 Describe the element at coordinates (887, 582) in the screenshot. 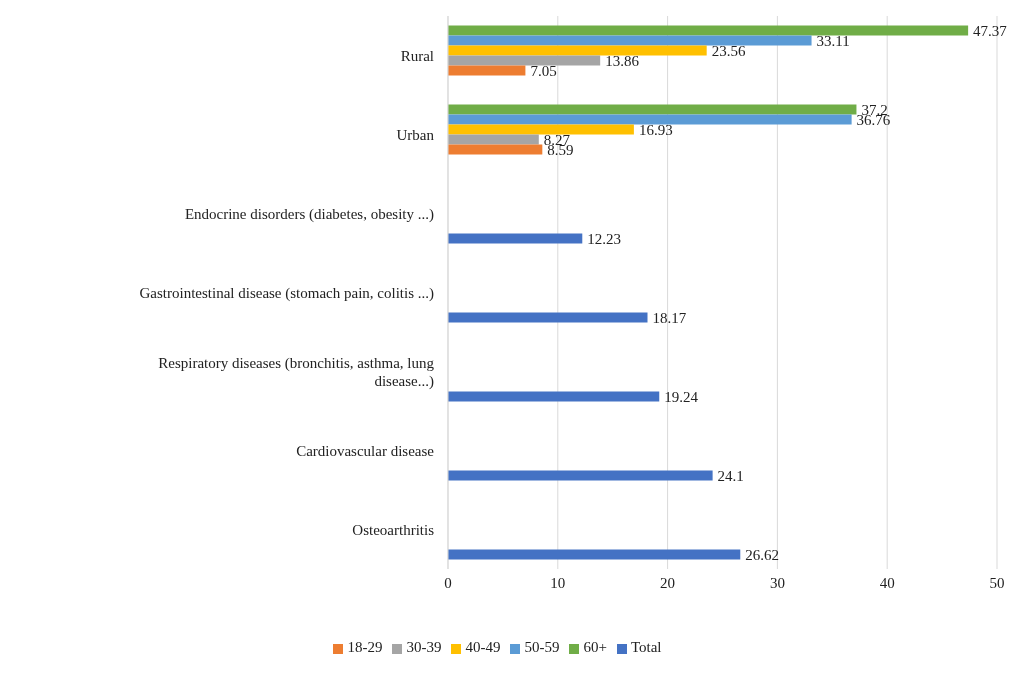

I see `x-tick-label: 40` at that location.